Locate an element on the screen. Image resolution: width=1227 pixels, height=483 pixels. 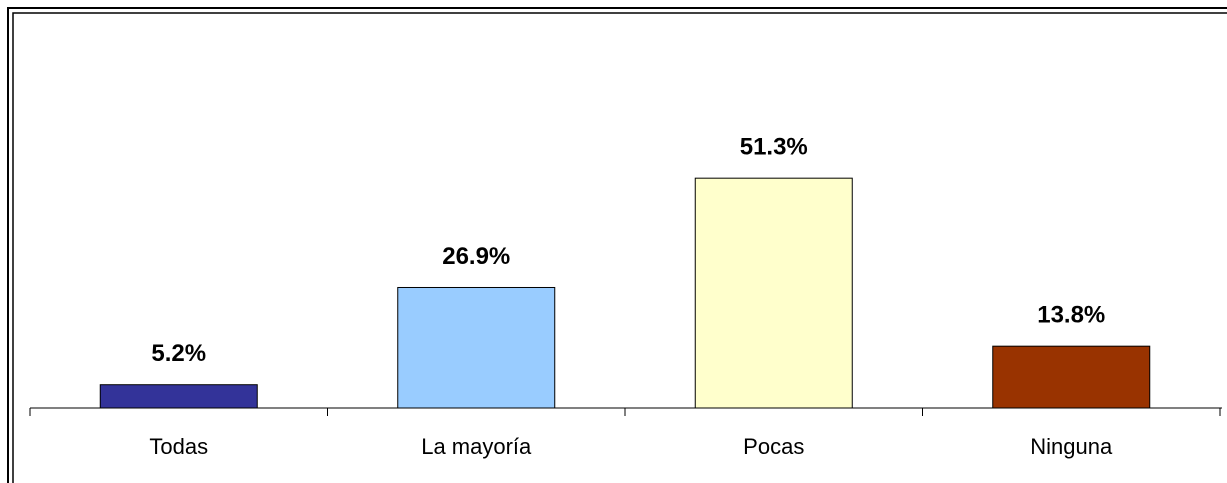
x-tick-label: Ninguna is located at coordinates (1071, 446).